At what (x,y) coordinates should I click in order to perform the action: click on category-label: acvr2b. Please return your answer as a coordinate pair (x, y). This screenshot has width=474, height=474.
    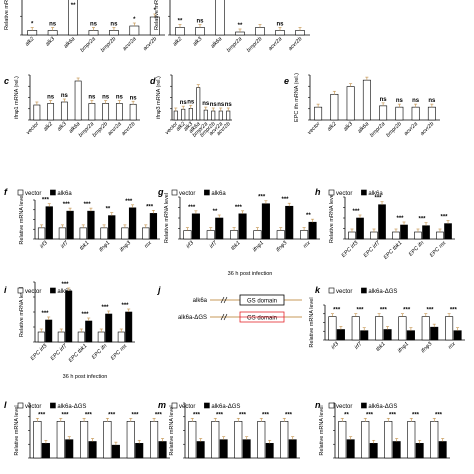
    Looking at the image, I should click on (427, 129).